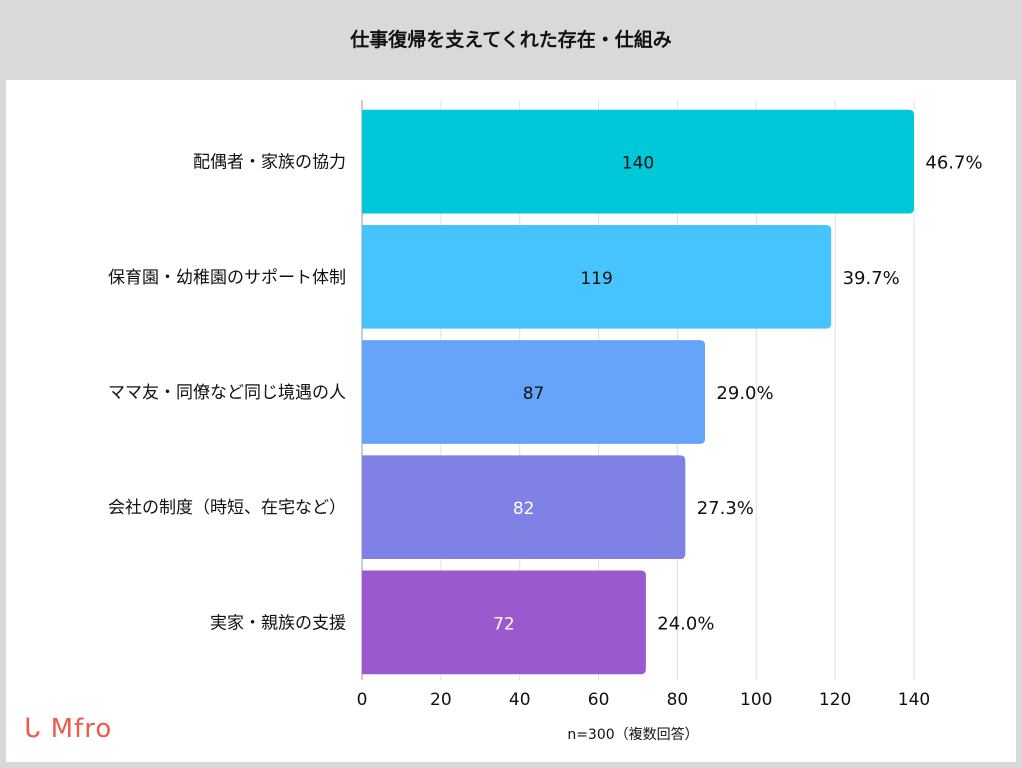 This screenshot has height=768, width=1022. What do you see at coordinates (953, 163) in the screenshot?
I see `percent-label: 46.7%` at bounding box center [953, 163].